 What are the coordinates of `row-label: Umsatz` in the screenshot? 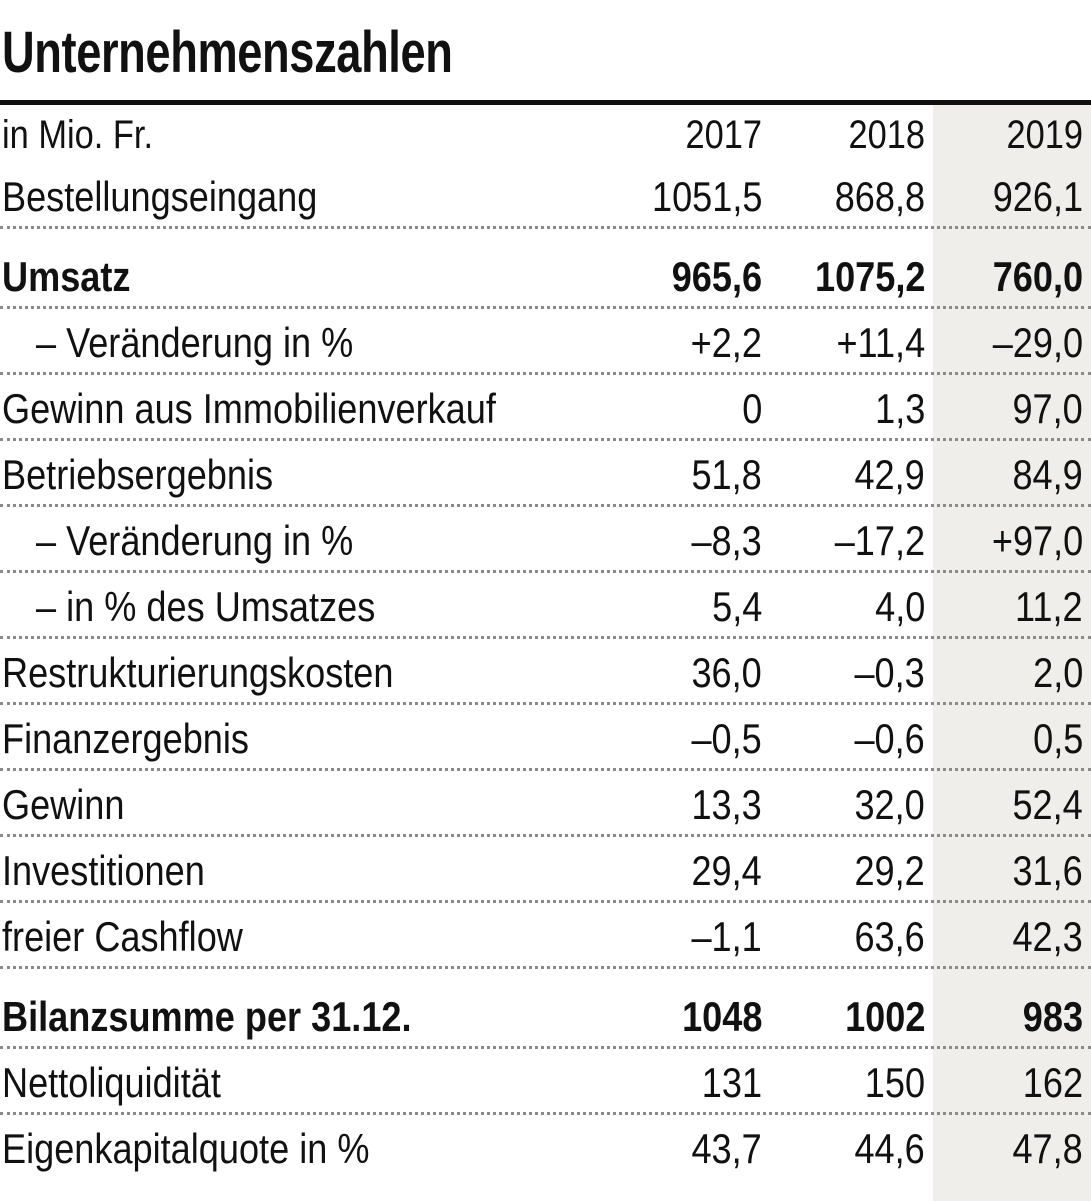 It's located at (66, 276).